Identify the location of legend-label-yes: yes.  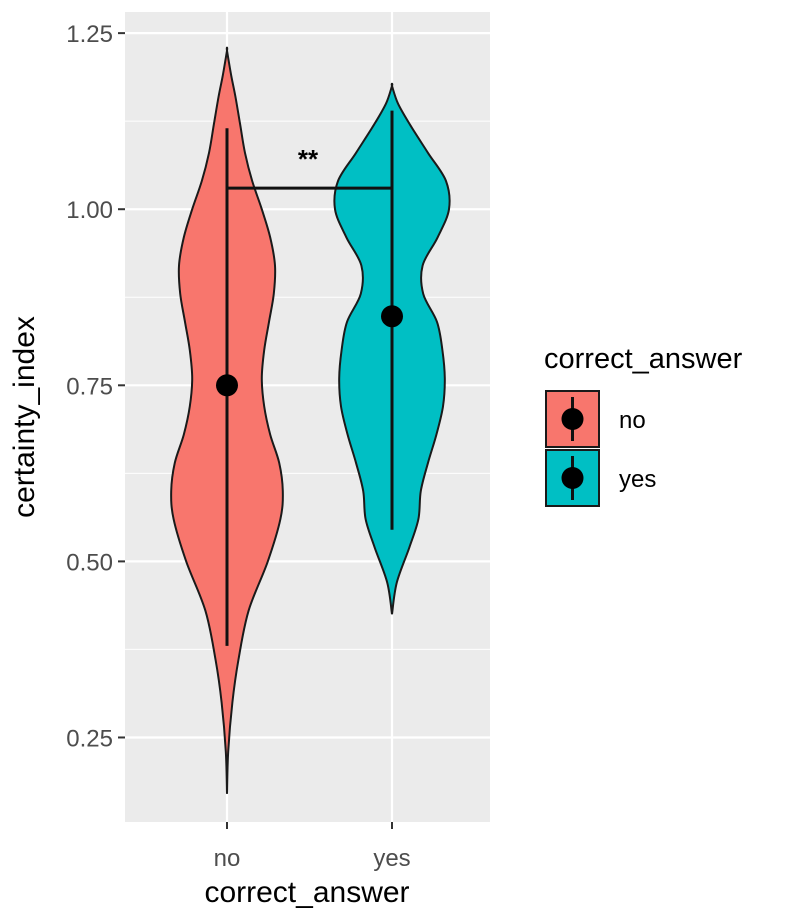
(637, 479).